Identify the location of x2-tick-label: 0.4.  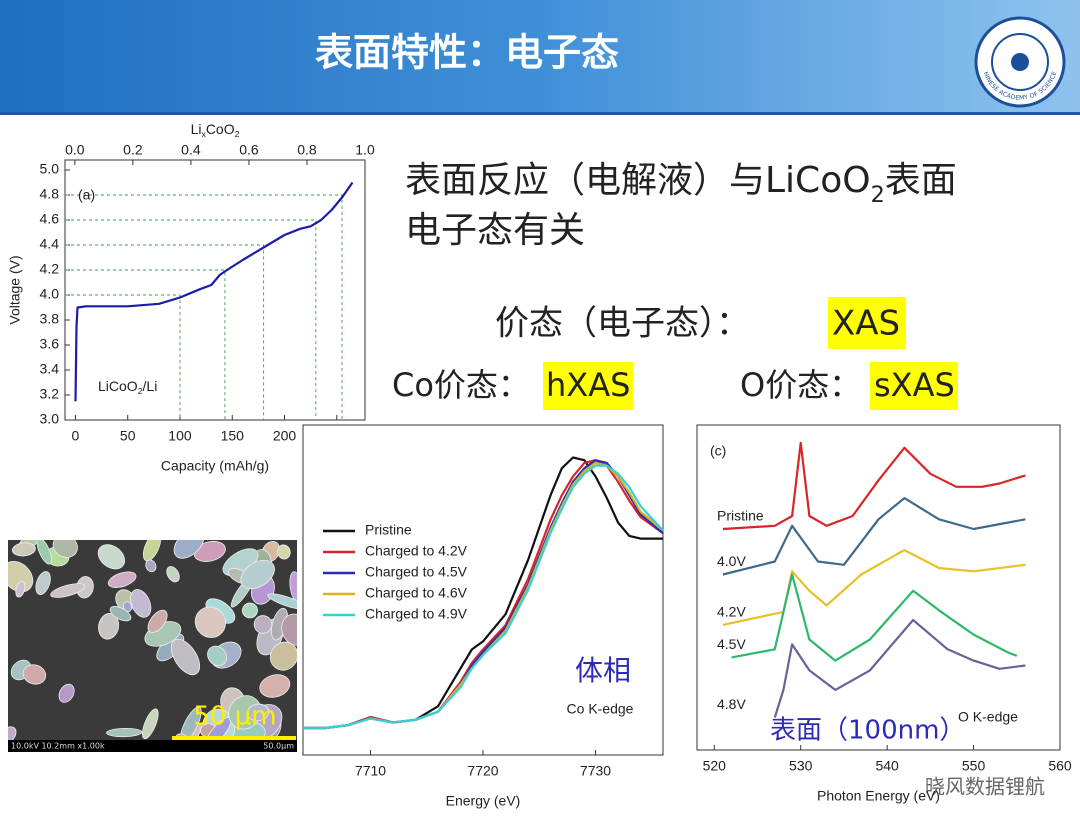
(191, 150).